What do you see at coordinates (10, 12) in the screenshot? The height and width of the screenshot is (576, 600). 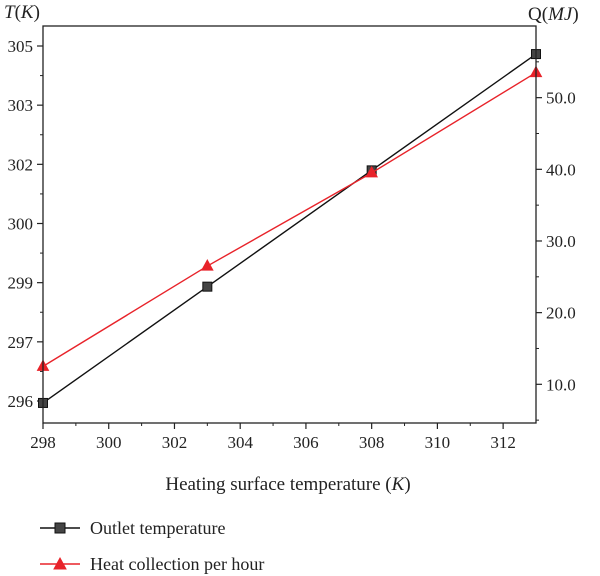 I see `left-axis-symbol: T` at bounding box center [10, 12].